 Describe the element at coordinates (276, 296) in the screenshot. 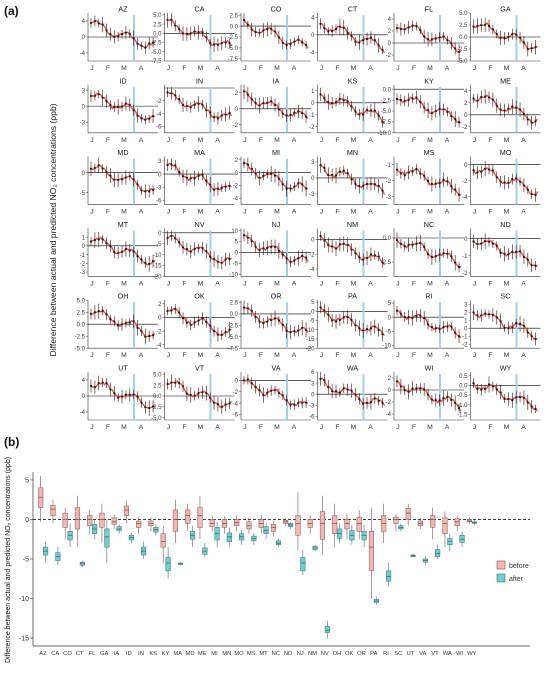

I see `state-title-or: OR` at that location.